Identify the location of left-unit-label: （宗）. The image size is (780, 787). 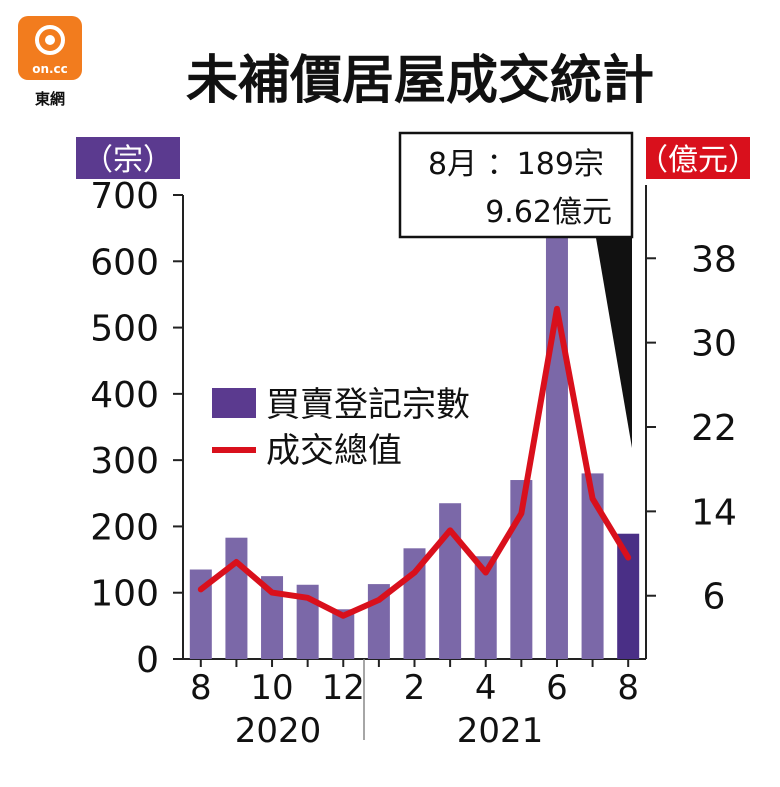
(128, 160).